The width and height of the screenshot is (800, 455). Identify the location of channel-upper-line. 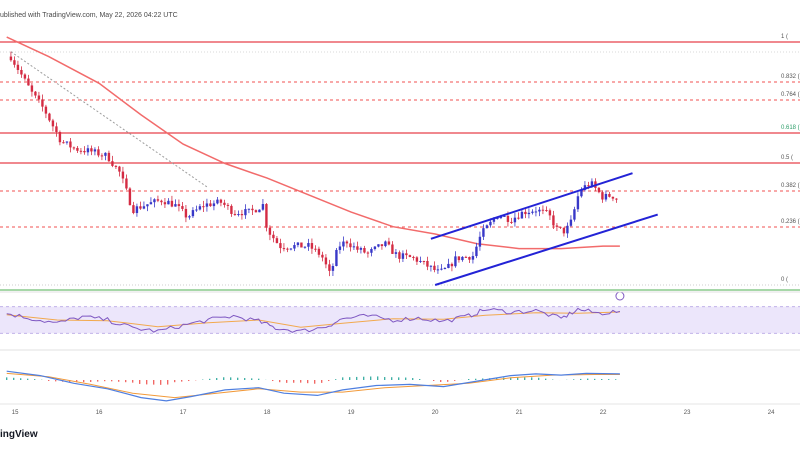
(531, 206).